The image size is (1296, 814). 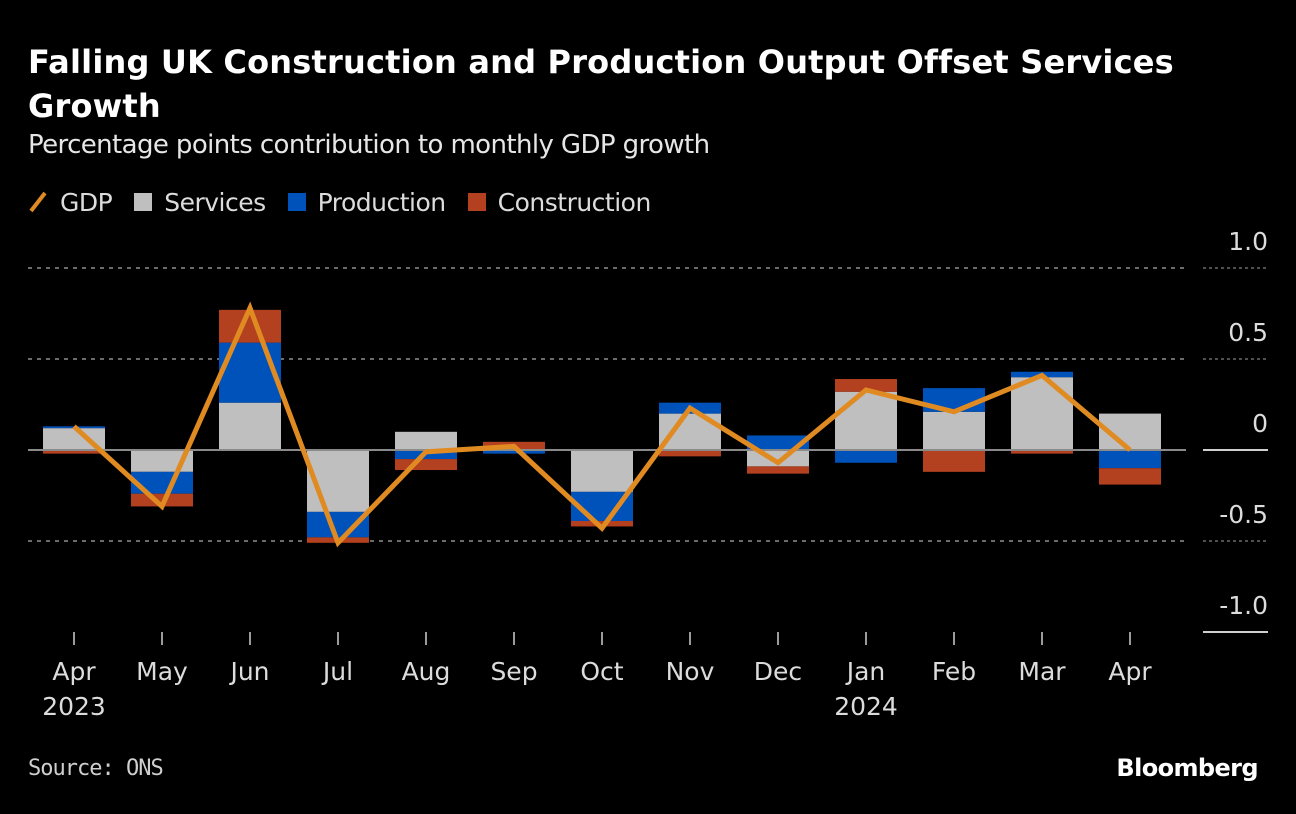 What do you see at coordinates (215, 202) in the screenshot?
I see `legend-label-services: Services` at bounding box center [215, 202].